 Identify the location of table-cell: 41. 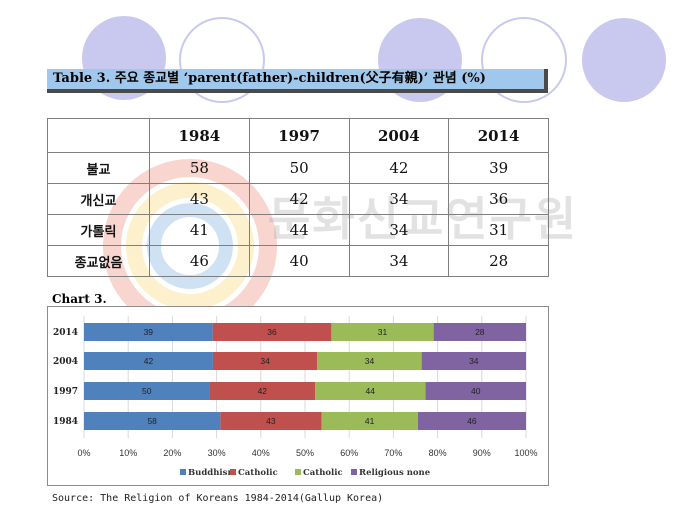
(199, 230).